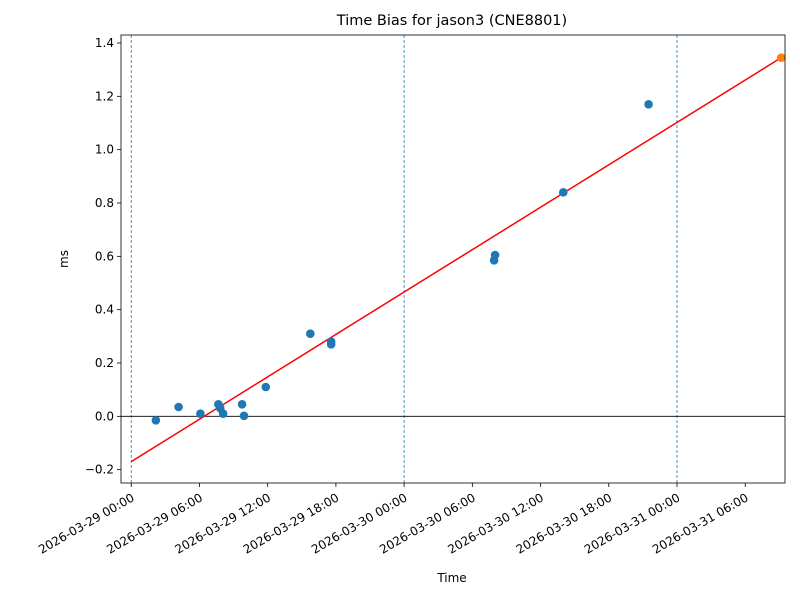 The image size is (800, 600). What do you see at coordinates (104, 310) in the screenshot?
I see `y-tick-label: 0.4` at bounding box center [104, 310].